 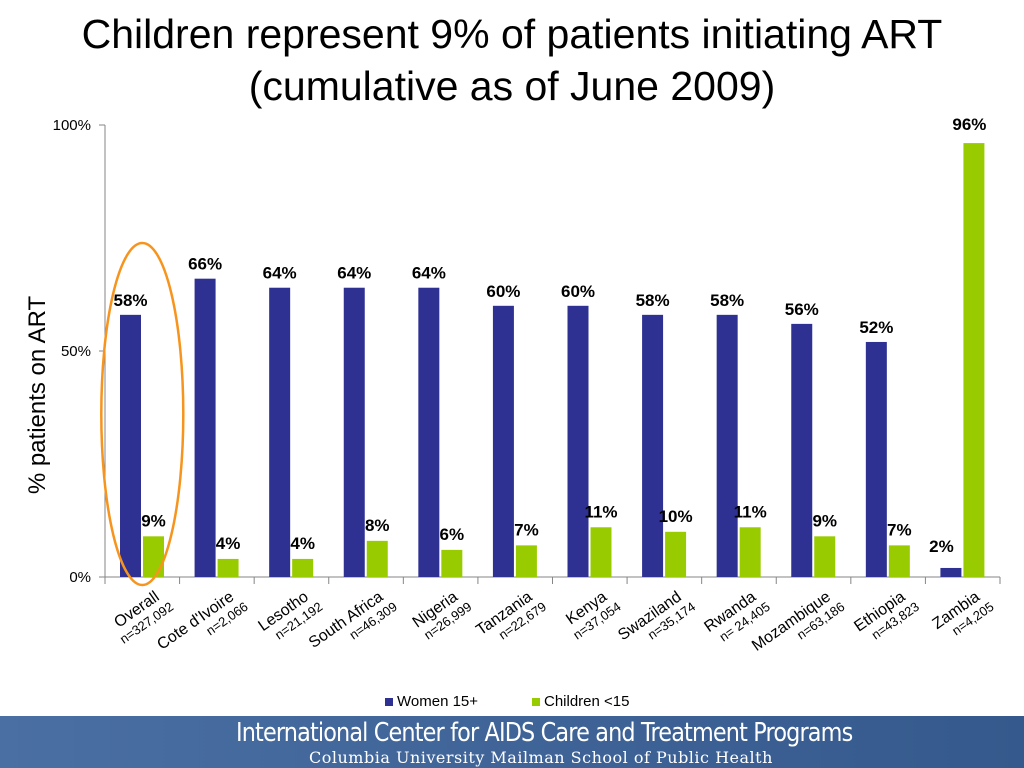 What do you see at coordinates (969, 124) in the screenshot?
I see `data-label: 96%` at bounding box center [969, 124].